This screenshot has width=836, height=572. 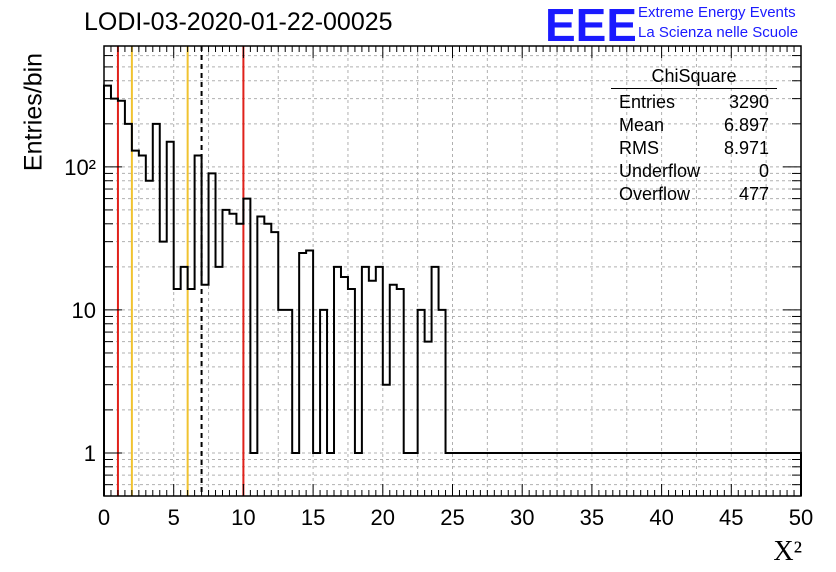 I want to click on chart-title: LODI-03-2020-01-22-00025, so click(x=238, y=22).